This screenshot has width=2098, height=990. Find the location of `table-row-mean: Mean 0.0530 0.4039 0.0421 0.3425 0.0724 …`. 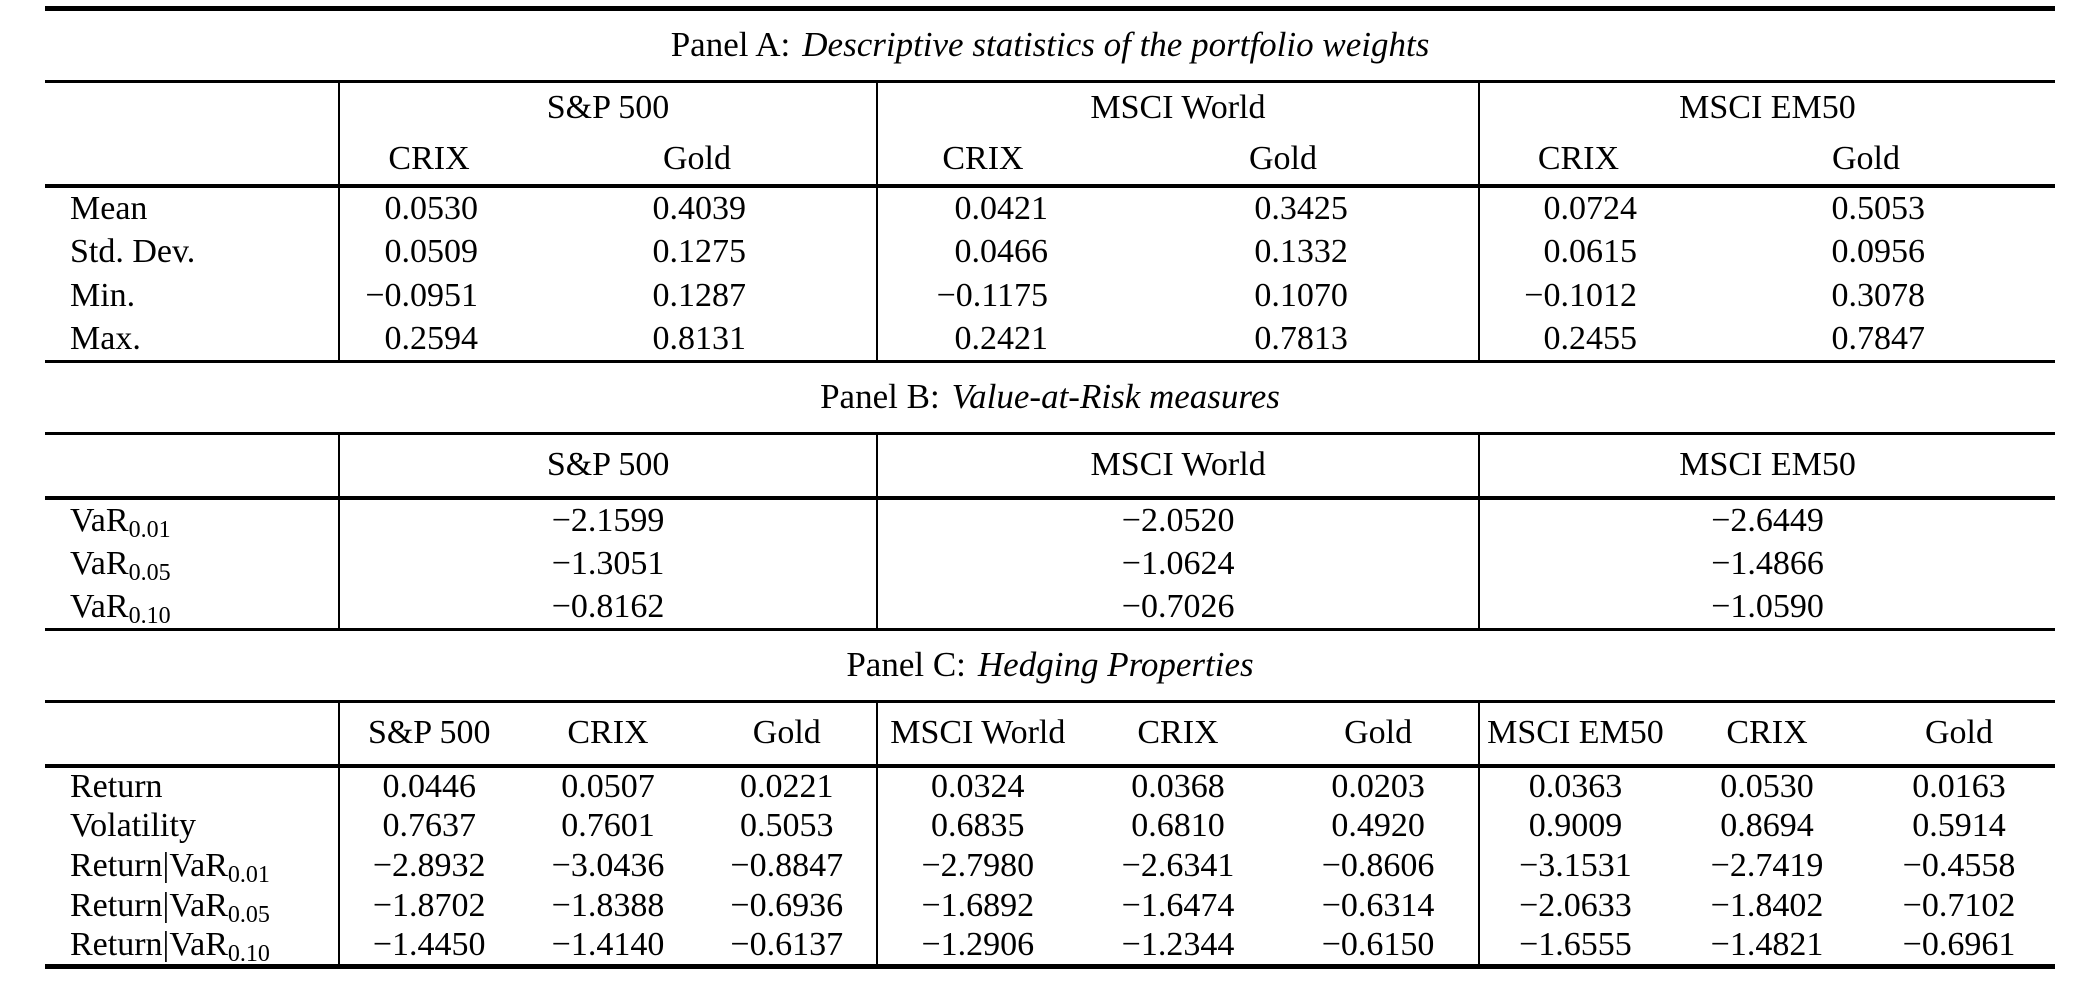

table-row-mean: Mean 0.0530 0.4039 0.0421 0.3425 0.0724 … is located at coordinates (1050, 207).